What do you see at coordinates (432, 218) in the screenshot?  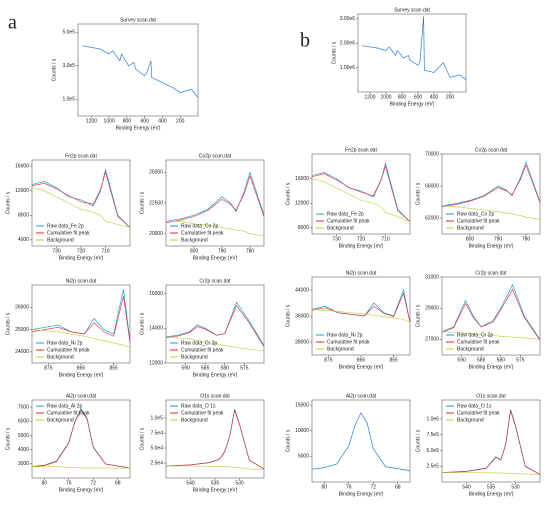 I see `y-tick-label: 62000` at bounding box center [432, 218].